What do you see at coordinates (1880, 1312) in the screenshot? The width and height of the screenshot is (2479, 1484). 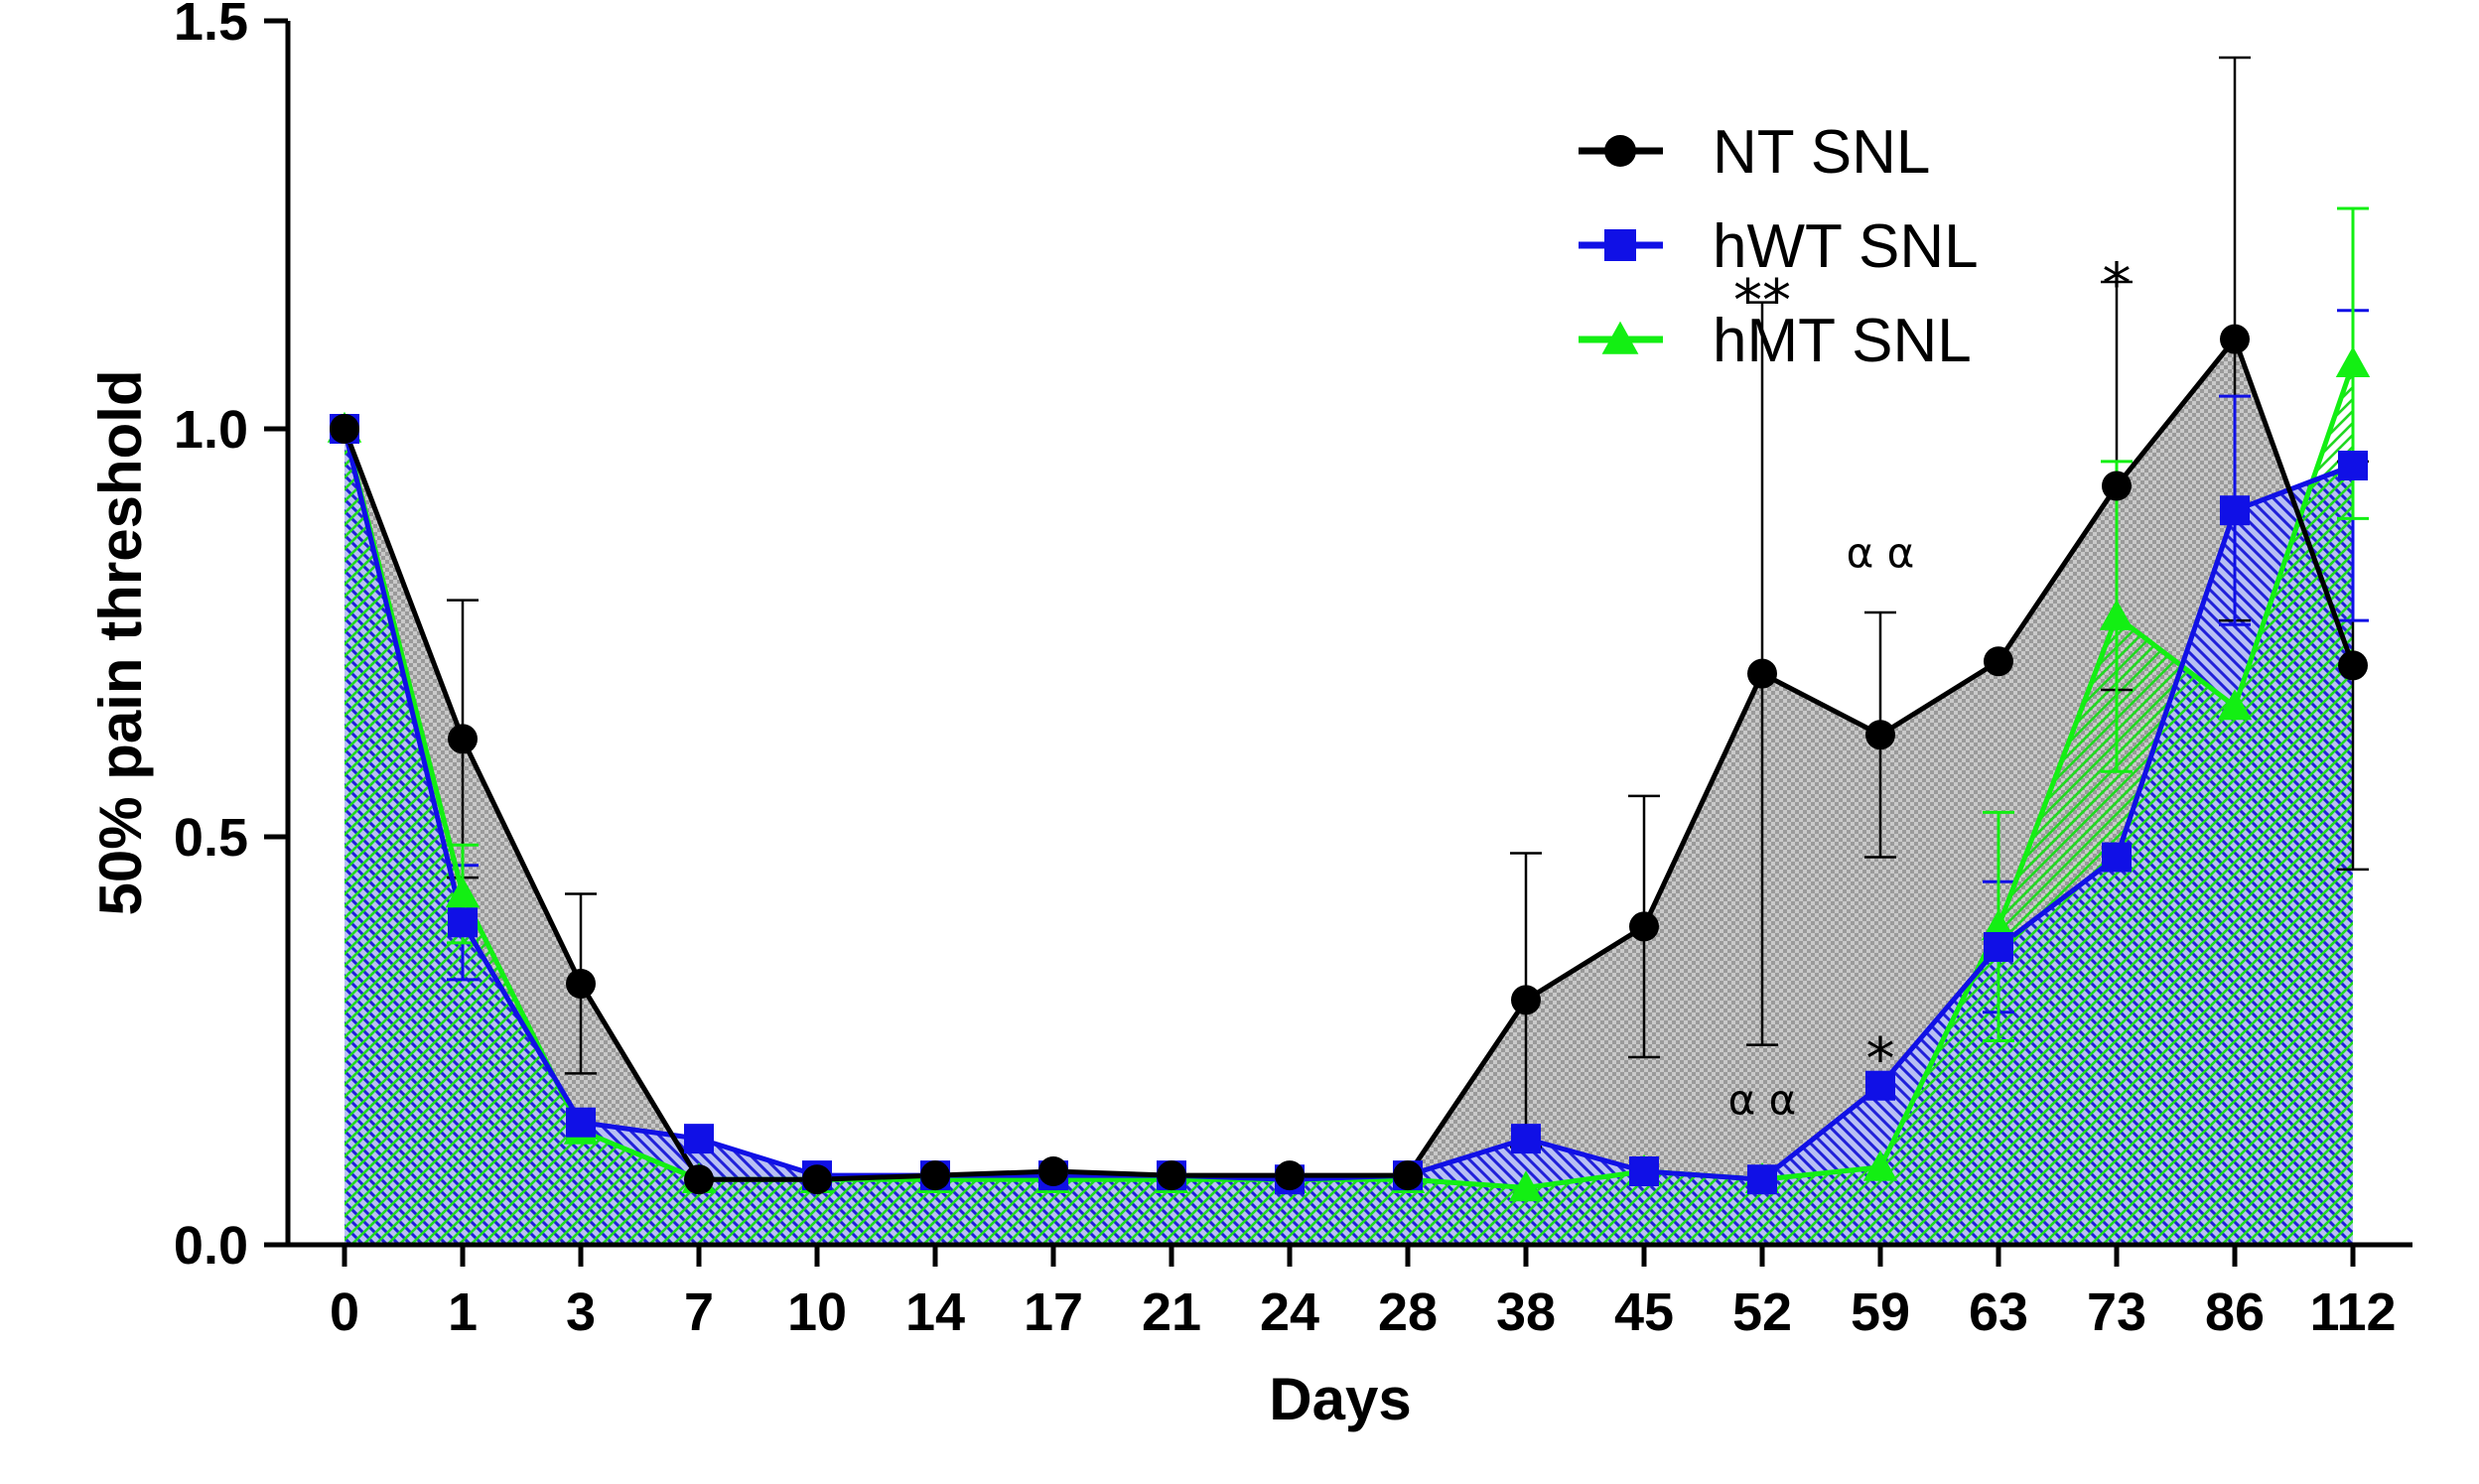 I see `x-tick-label: 59` at bounding box center [1880, 1312].